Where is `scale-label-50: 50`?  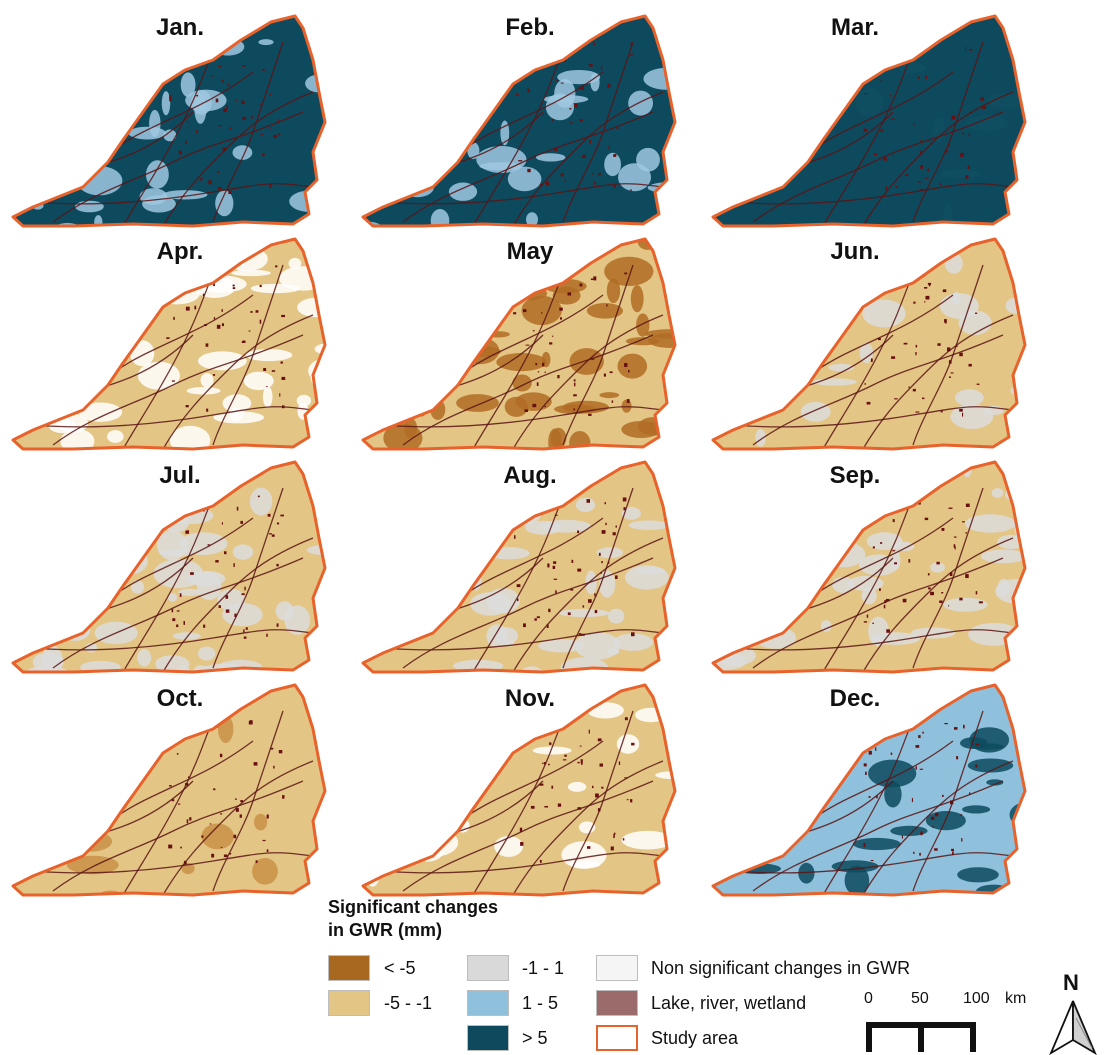
scale-label-50: 50 is located at coordinates (920, 998).